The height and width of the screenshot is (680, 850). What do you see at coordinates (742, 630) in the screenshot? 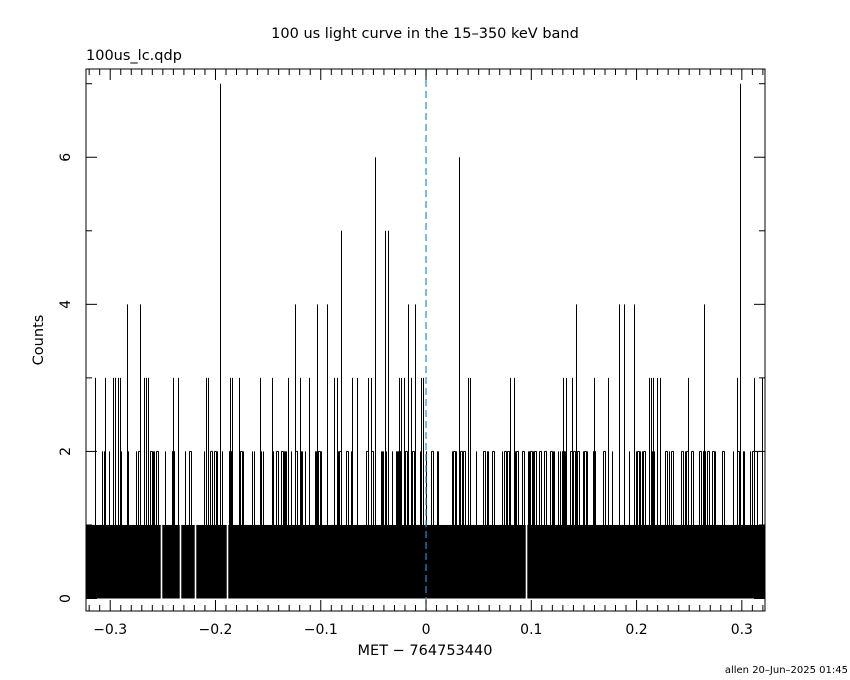
I see `x-tick-label: 0.3` at bounding box center [742, 630].